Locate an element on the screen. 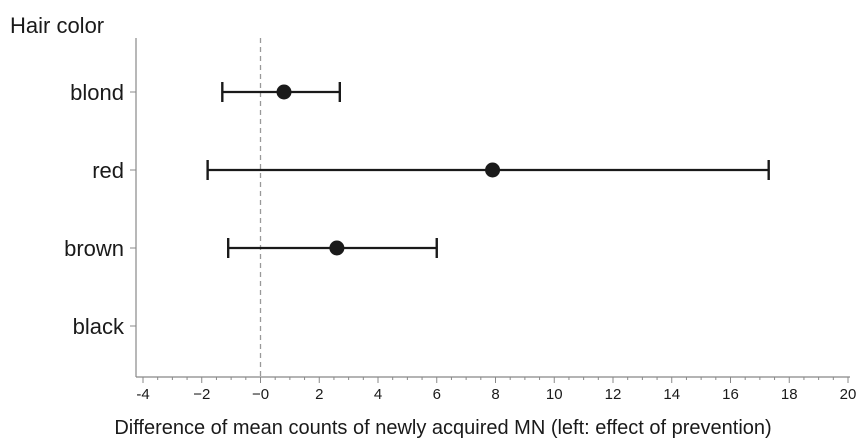  x-tick-label: 8 is located at coordinates (495, 394).